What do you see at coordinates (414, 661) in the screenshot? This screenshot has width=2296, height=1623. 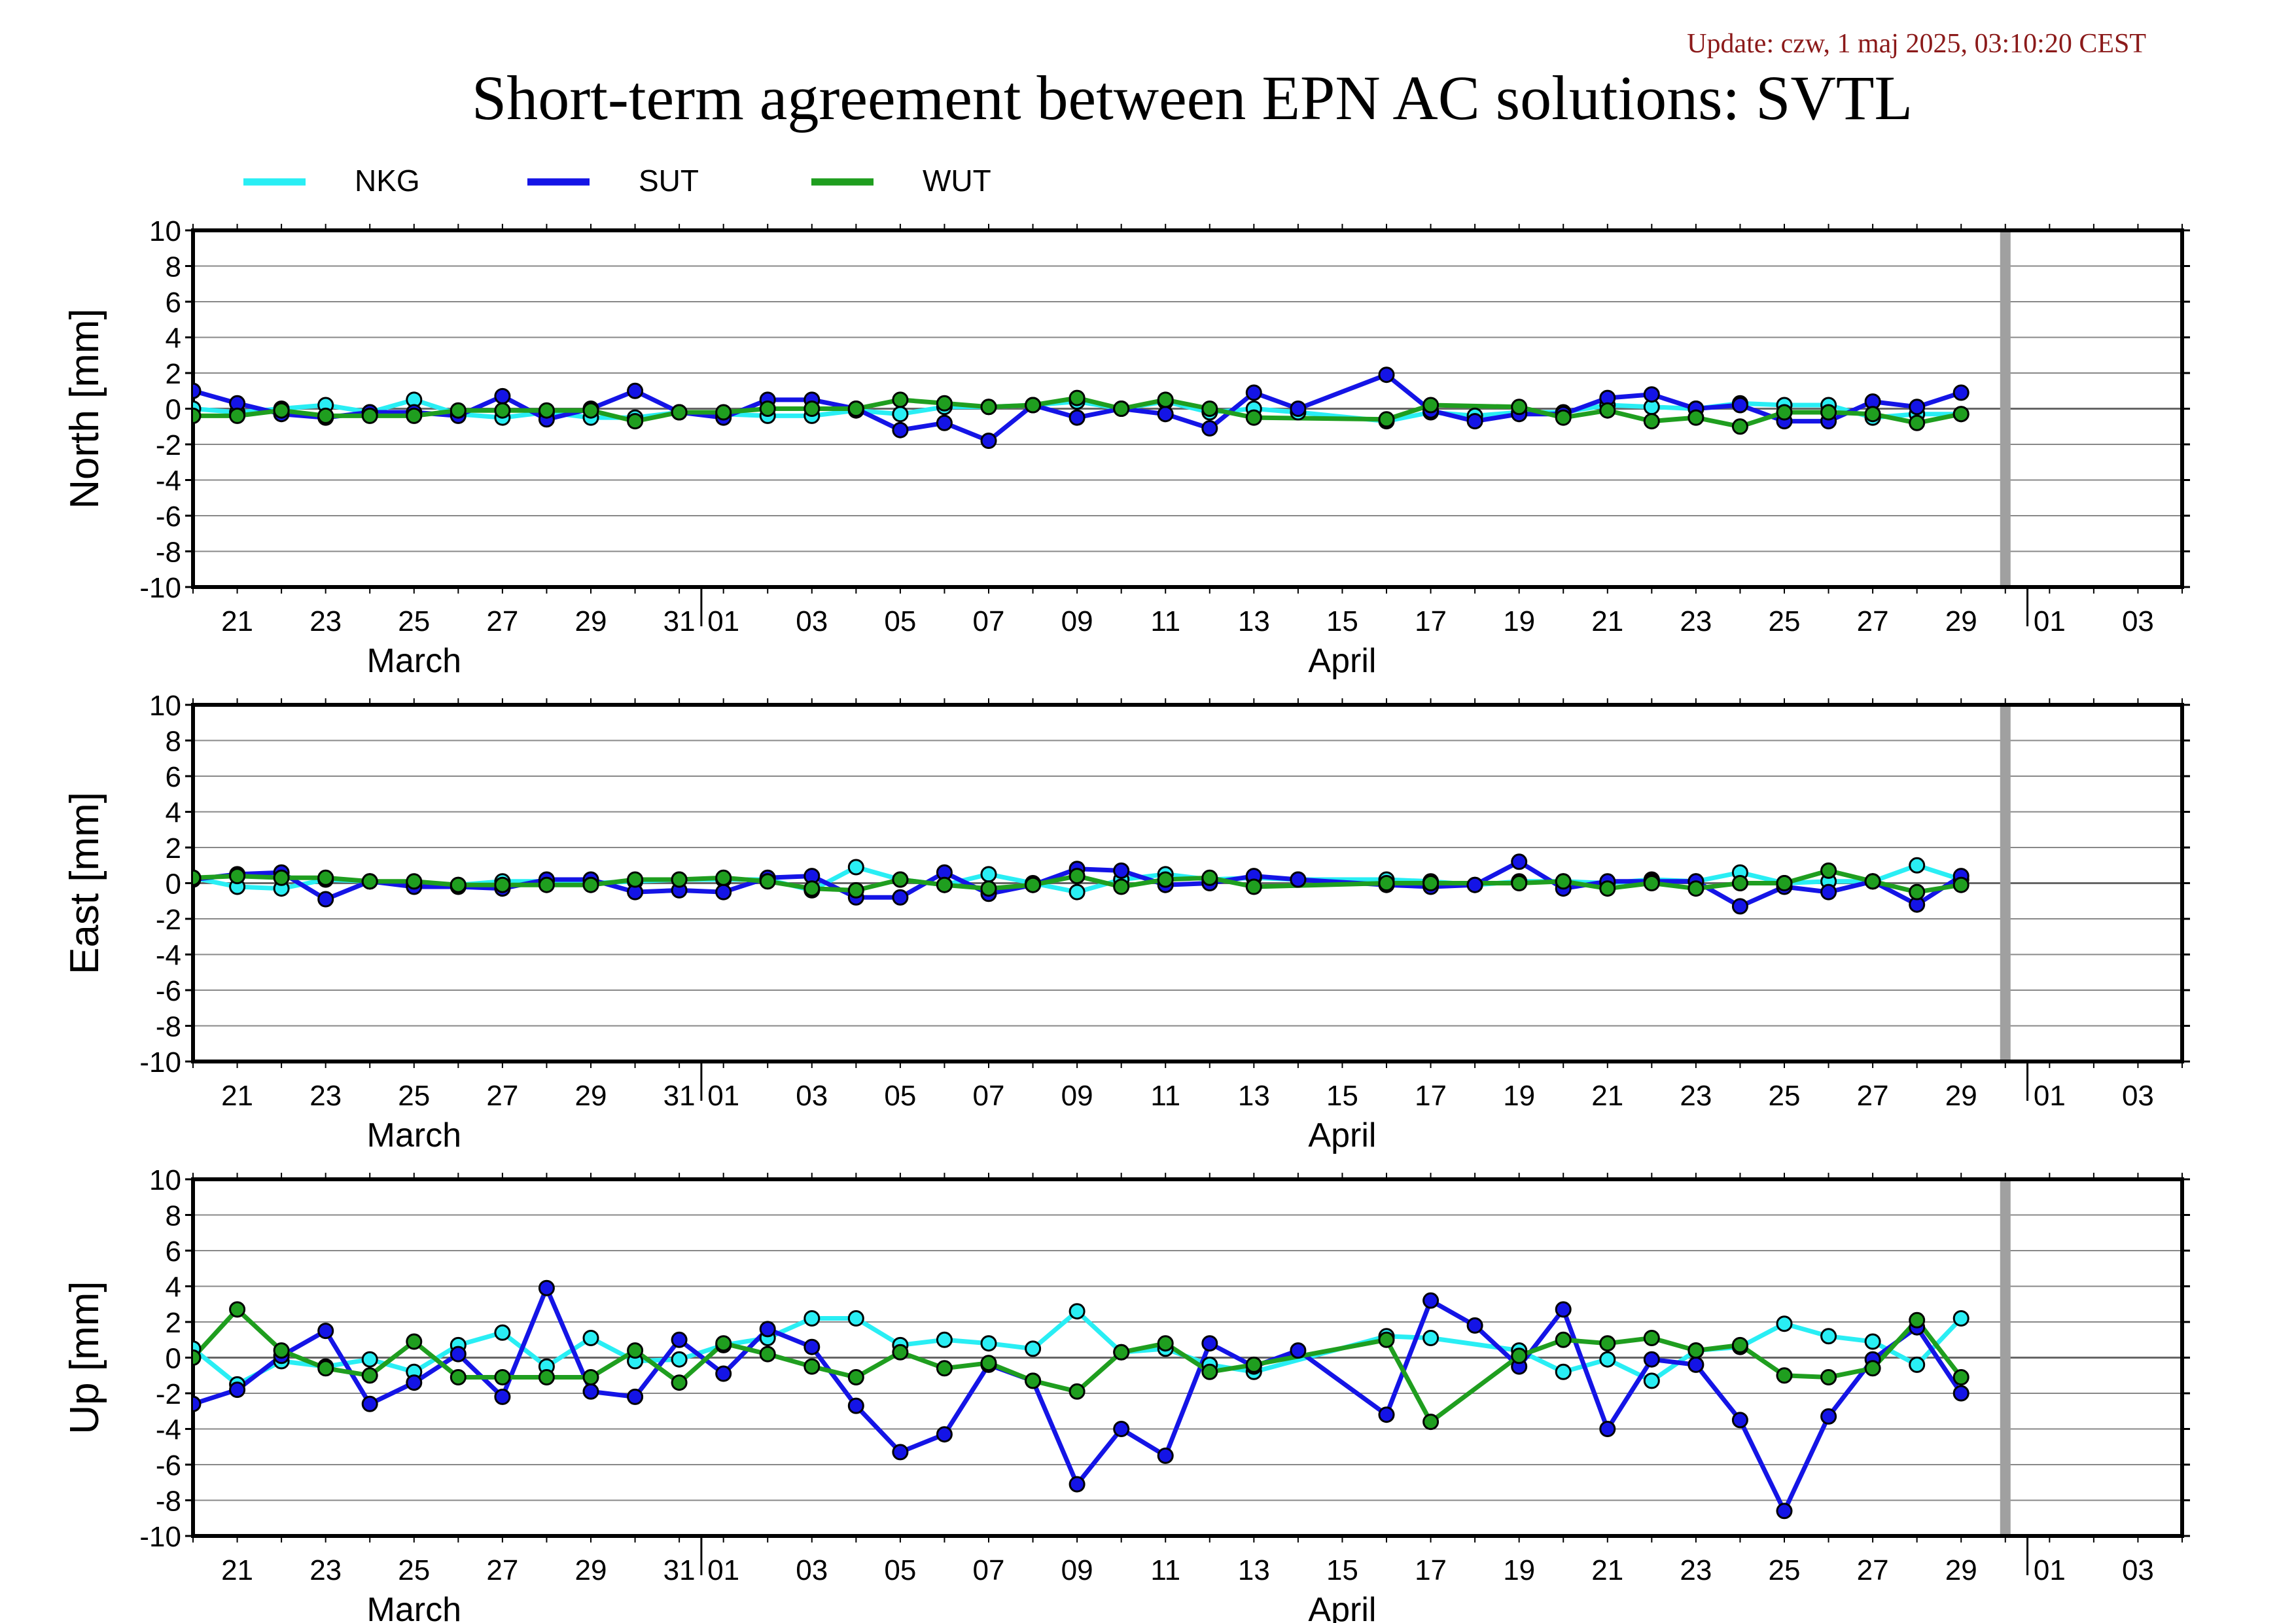 I see `month-label: March` at bounding box center [414, 661].